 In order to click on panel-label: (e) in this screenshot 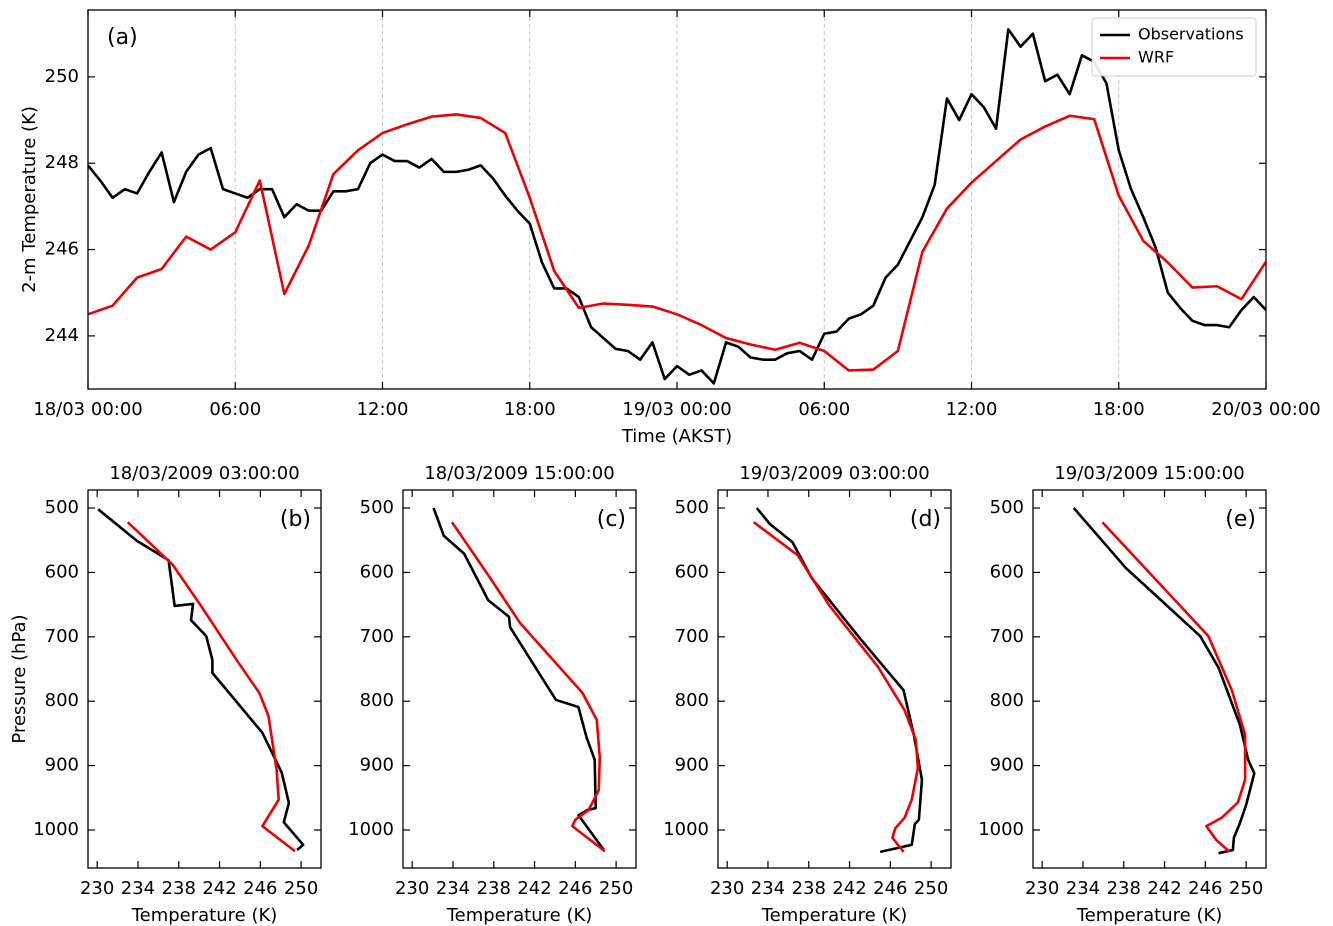, I will do `click(1240, 519)`.